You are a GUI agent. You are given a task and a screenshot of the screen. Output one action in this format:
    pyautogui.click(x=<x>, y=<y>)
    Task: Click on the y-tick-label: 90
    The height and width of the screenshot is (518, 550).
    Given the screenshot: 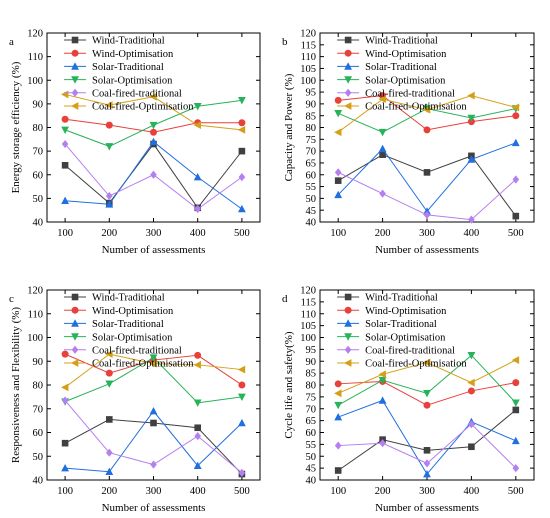 What is the action you would take?
    pyautogui.click(x=311, y=104)
    